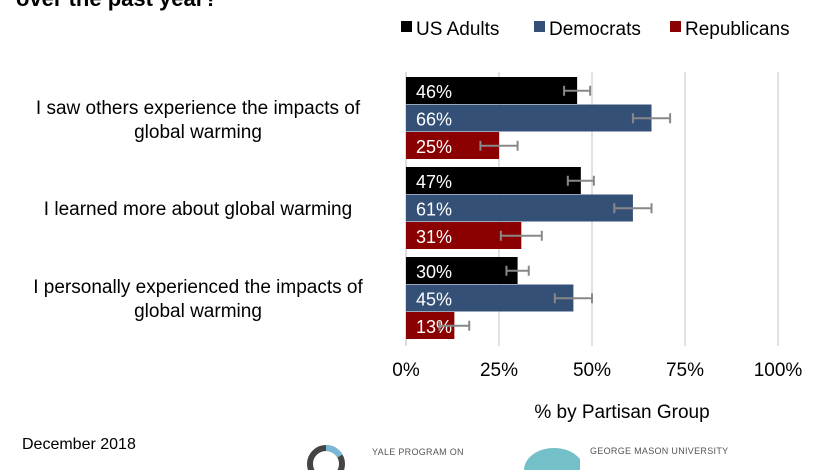  I want to click on gmu-logo, so click(552, 459).